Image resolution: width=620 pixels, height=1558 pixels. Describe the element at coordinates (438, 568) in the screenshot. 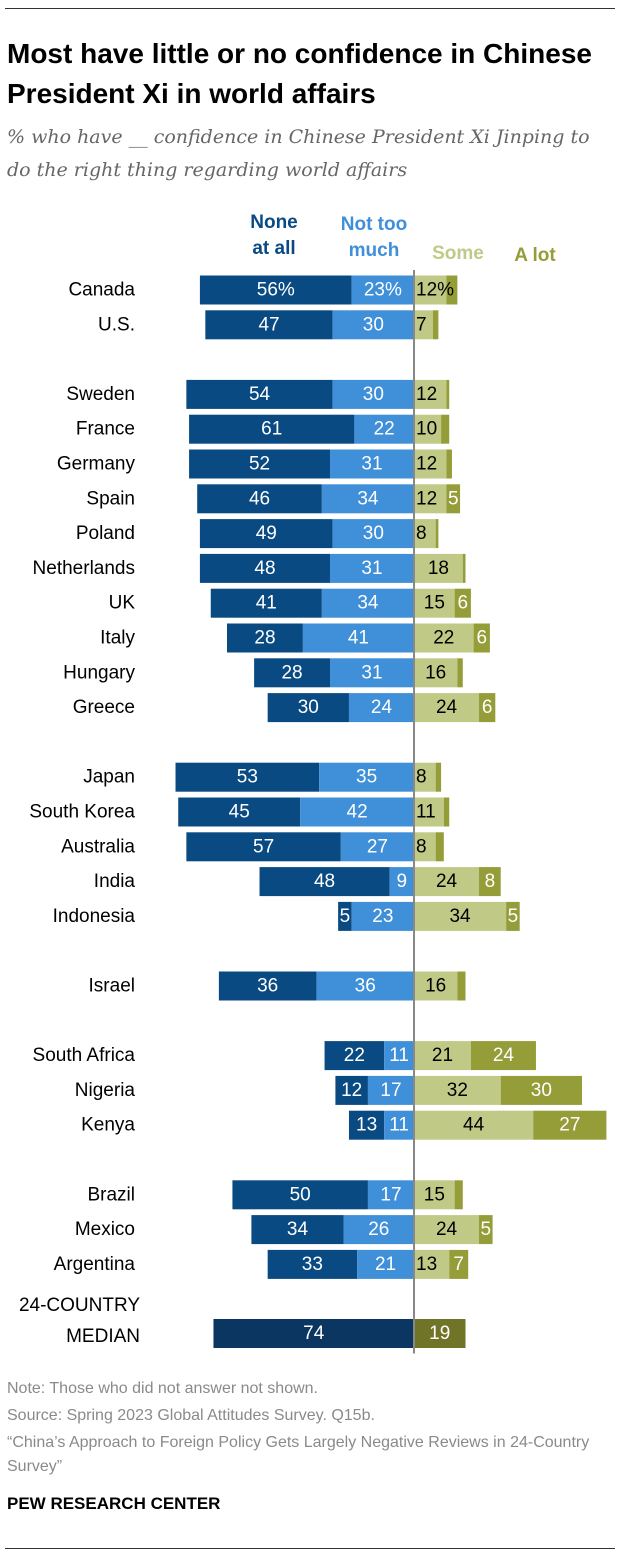

I see `label-some: 18` at that location.